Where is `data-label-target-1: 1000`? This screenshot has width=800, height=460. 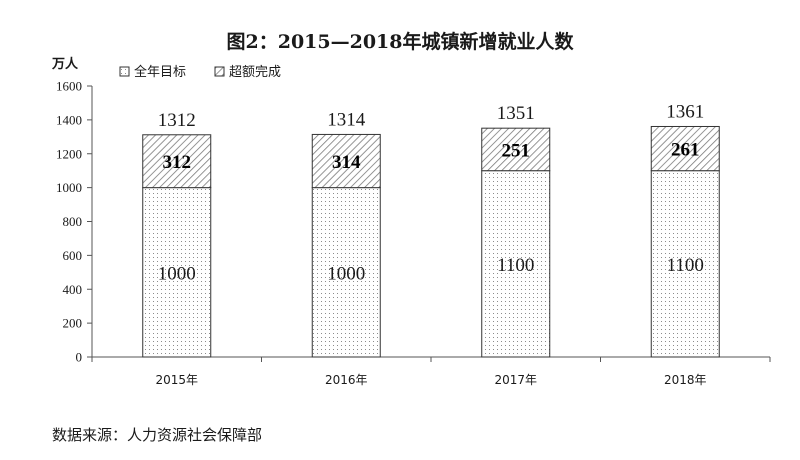
data-label-target-1: 1000 is located at coordinates (346, 273).